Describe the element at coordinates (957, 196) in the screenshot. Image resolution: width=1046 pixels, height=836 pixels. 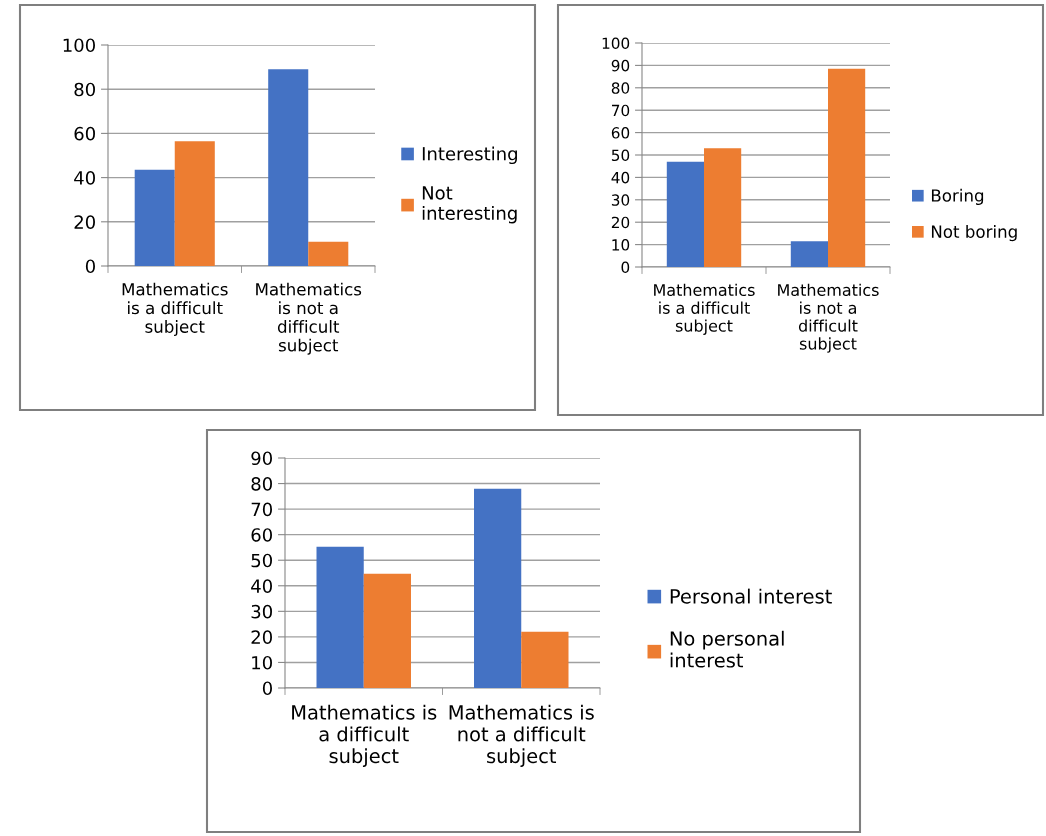
I see `legend-label: Boring` at that location.